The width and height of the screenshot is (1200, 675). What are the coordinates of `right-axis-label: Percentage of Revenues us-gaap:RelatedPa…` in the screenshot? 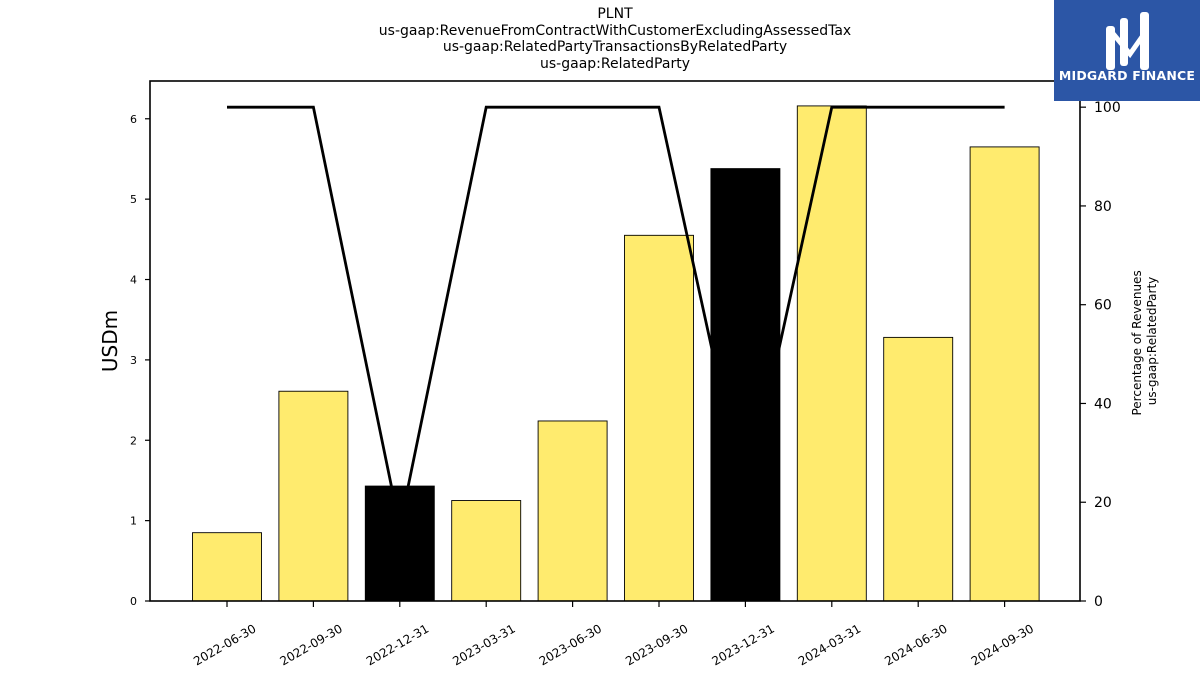 It's located at (1144, 340).